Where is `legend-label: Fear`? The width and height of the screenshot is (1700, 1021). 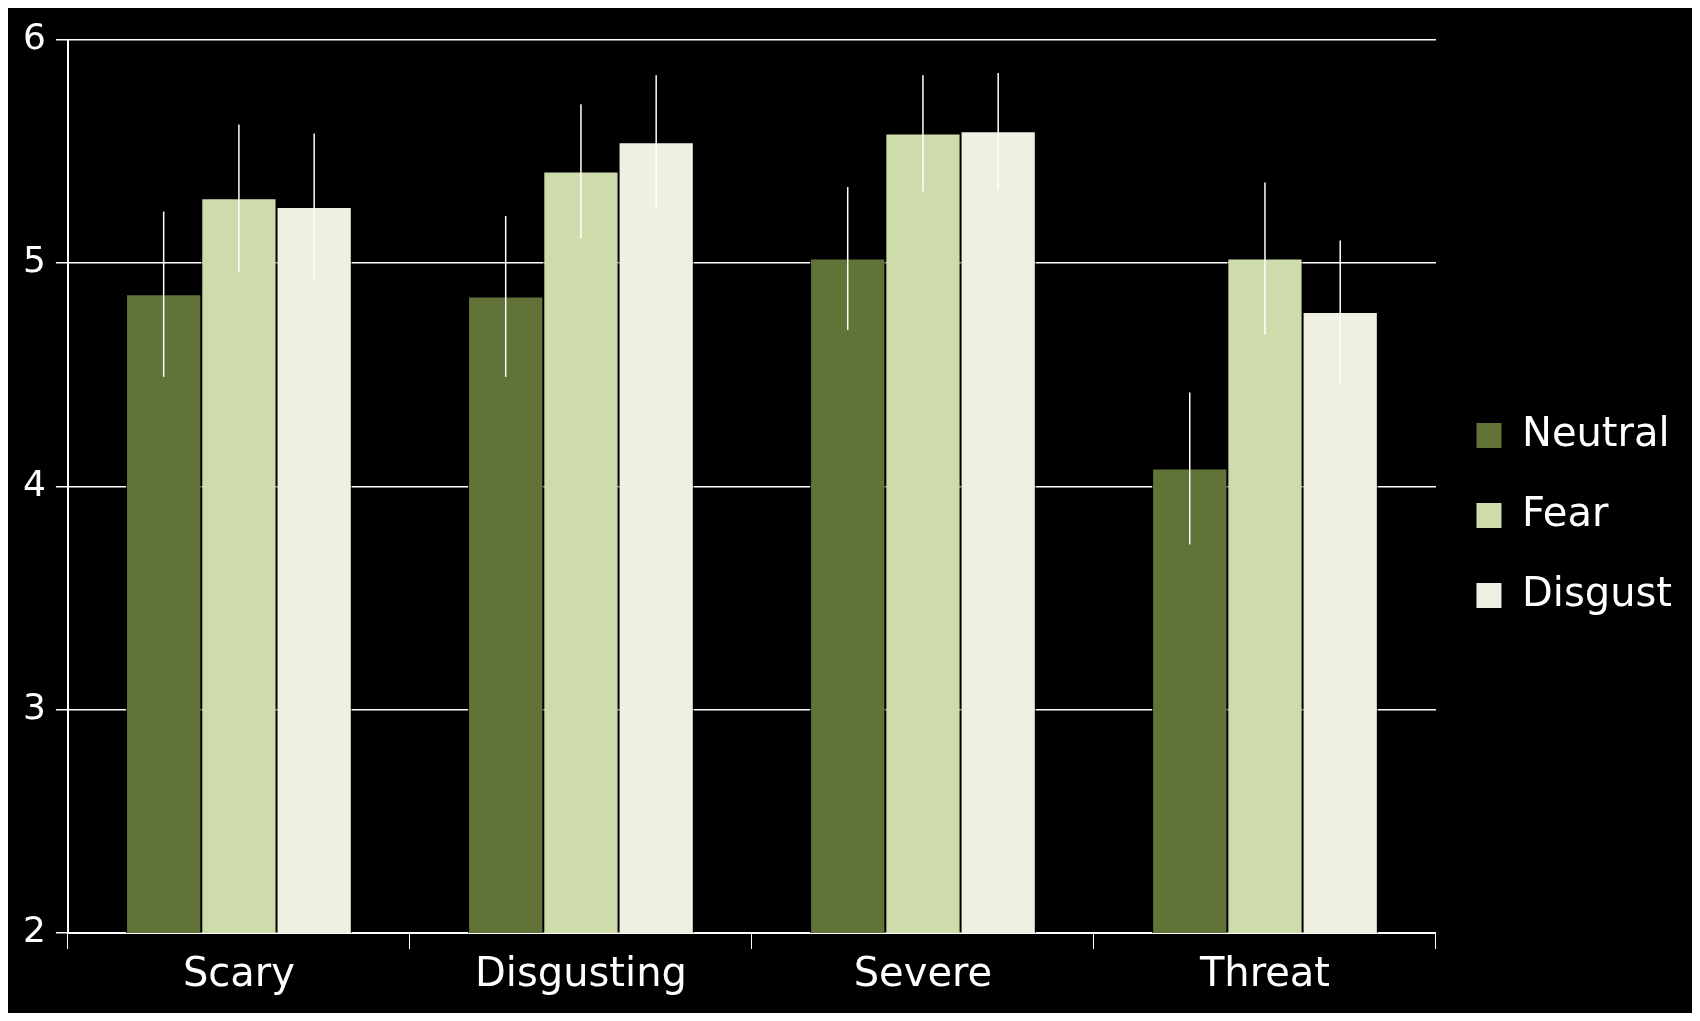
legend-label: Fear is located at coordinates (1565, 511).